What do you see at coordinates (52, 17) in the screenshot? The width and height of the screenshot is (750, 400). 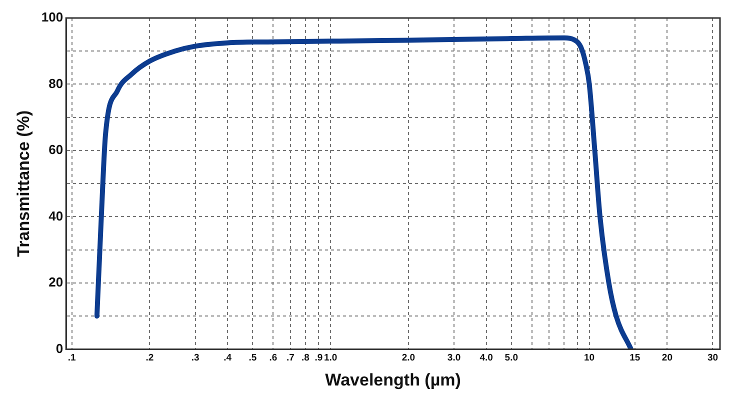 I see `y-tick-label: 100` at bounding box center [52, 17].